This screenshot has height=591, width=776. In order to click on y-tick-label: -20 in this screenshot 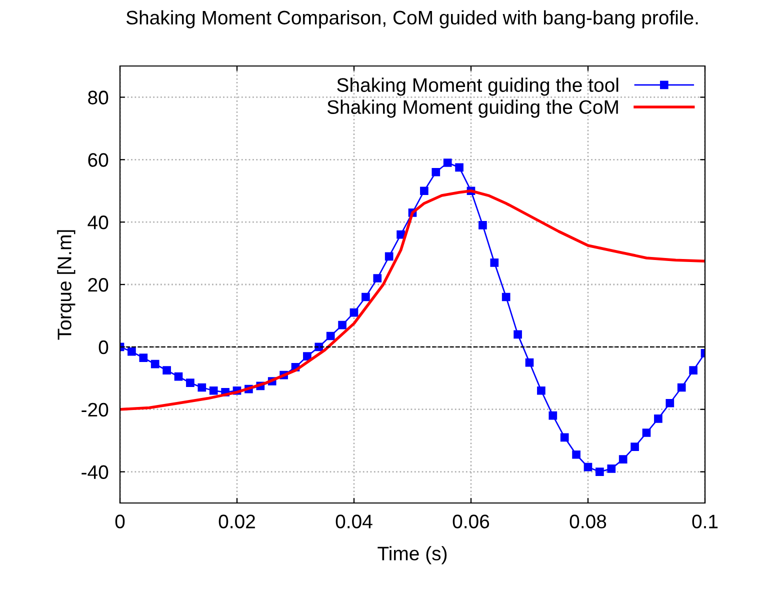, I will do `click(95, 409)`.